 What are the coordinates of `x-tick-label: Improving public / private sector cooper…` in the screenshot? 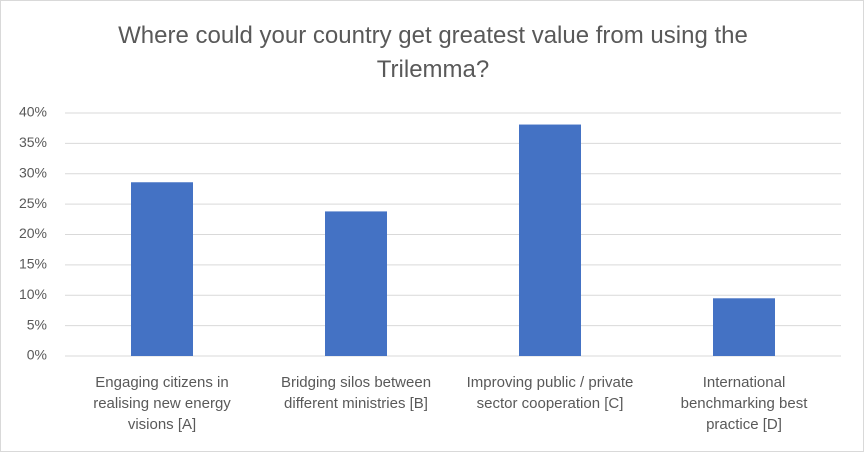 It's located at (550, 393).